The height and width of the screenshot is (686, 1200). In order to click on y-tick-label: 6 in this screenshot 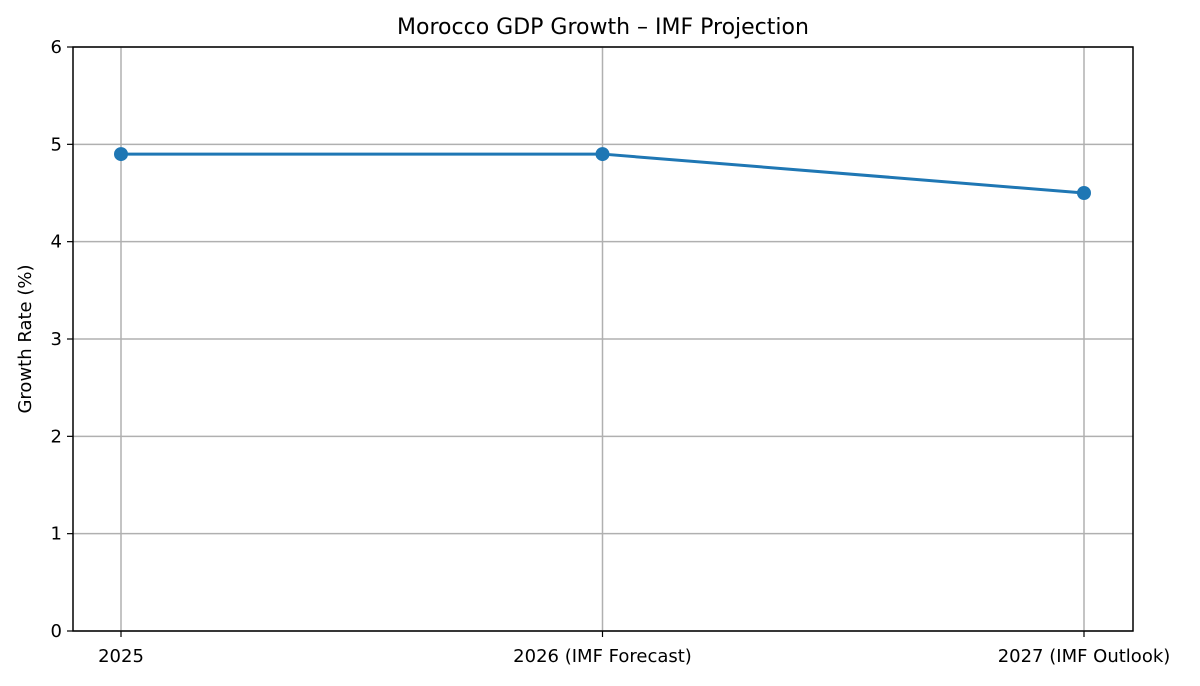, I will do `click(56, 47)`.